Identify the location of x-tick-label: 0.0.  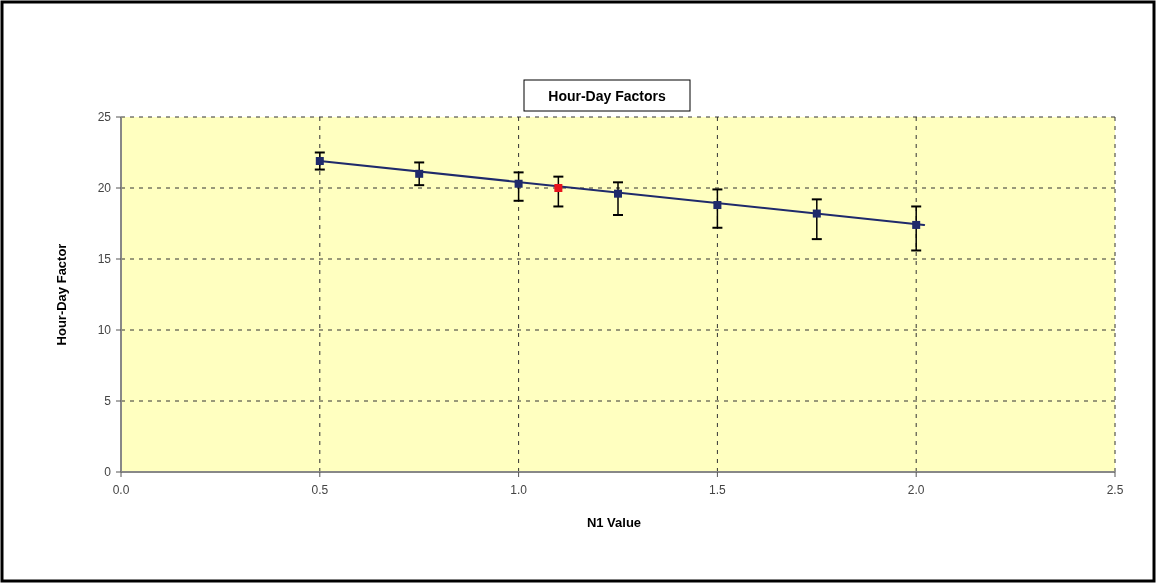
(121, 490).